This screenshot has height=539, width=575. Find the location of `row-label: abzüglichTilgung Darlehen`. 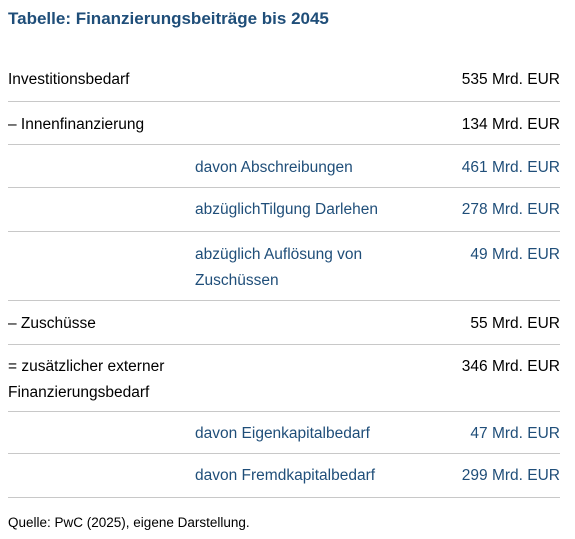

row-label: abzüglichTilgung Darlehen is located at coordinates (286, 209).